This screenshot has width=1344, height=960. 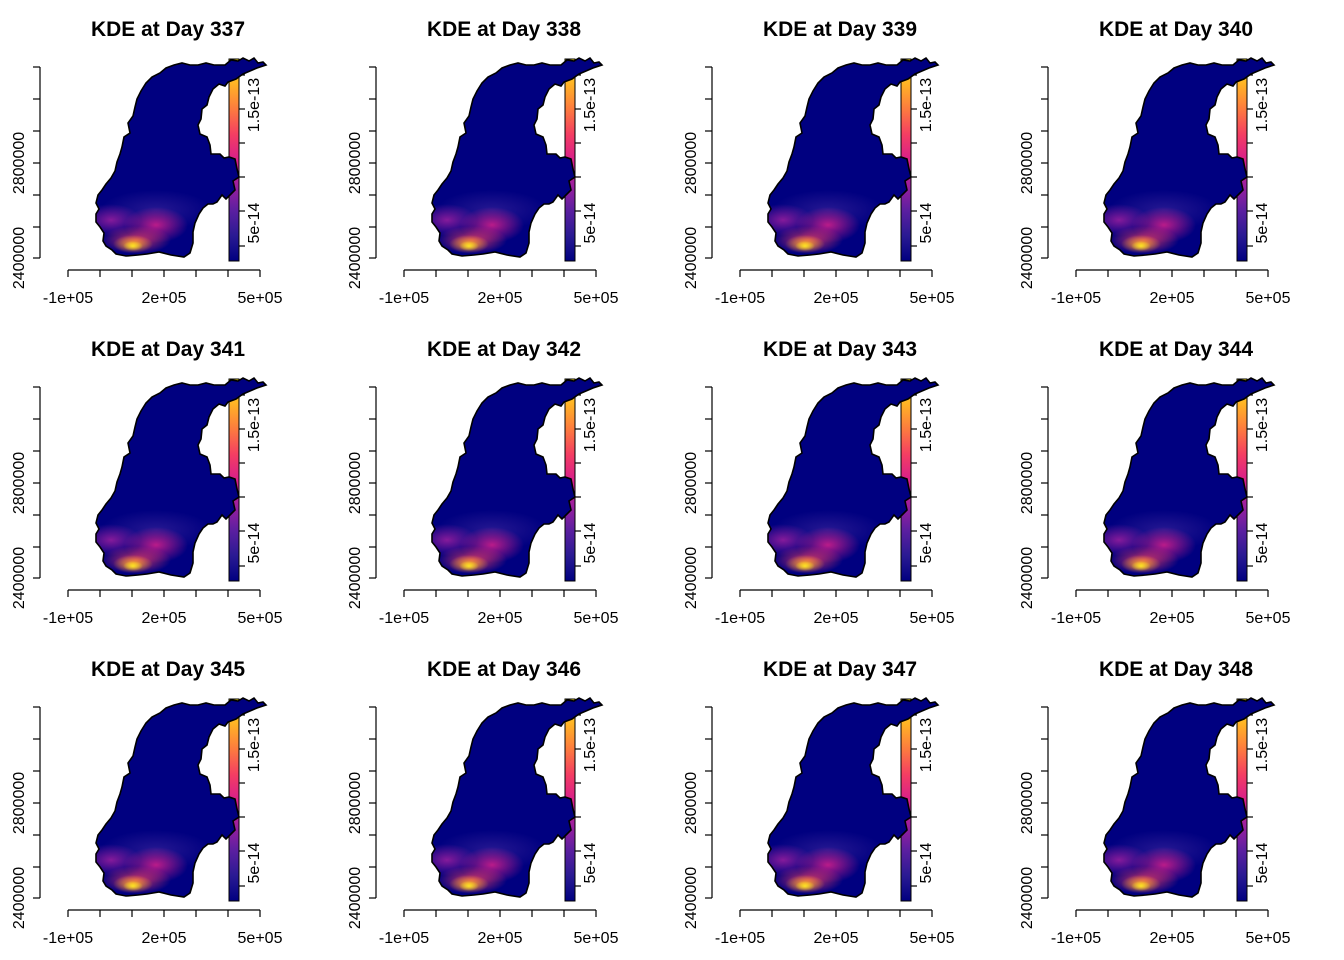 What do you see at coordinates (168, 349) in the screenshot?
I see `panel-title: KDE at Day 341` at bounding box center [168, 349].